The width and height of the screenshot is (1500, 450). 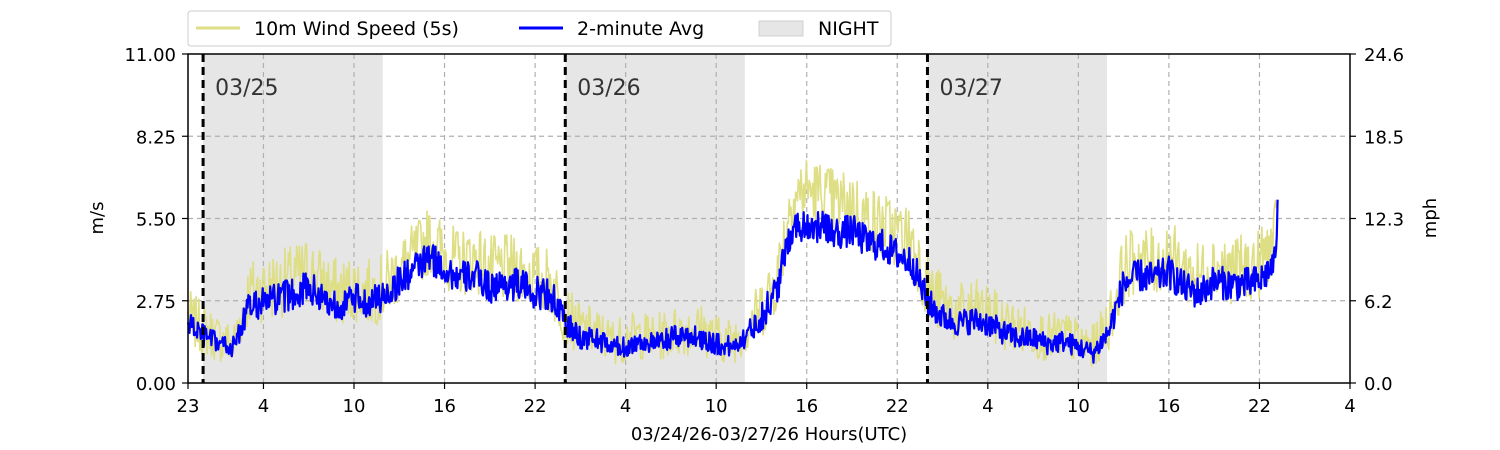 I want to click on day-boundary-label: 03/25, so click(x=246, y=88).